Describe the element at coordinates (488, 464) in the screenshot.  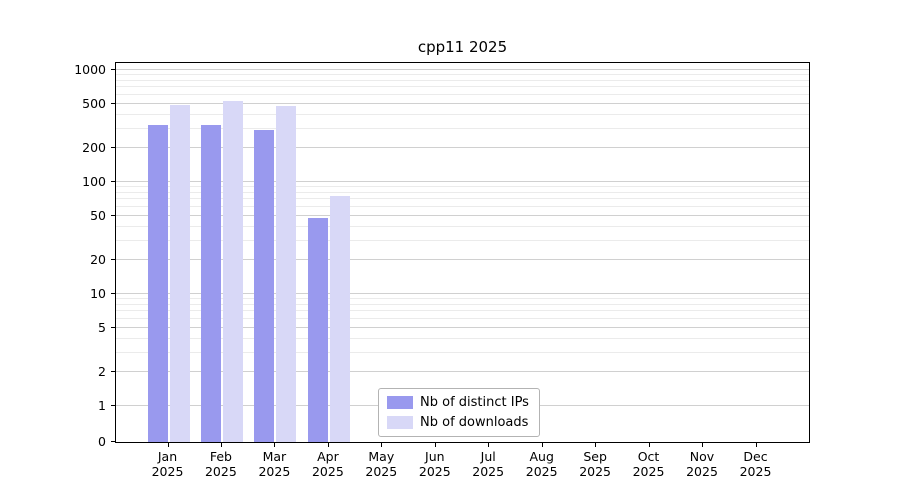
I see `x-tick-label: Jul 2025` at that location.